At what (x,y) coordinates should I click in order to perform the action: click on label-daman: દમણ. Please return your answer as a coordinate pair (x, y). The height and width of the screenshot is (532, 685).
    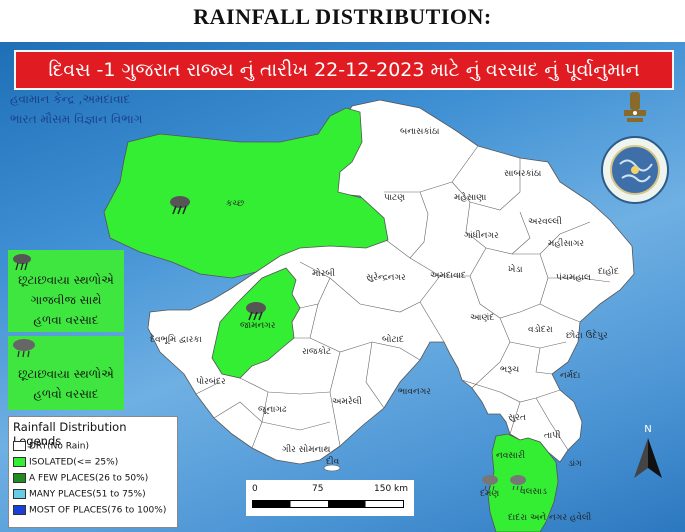
    Looking at the image, I should click on (489, 494).